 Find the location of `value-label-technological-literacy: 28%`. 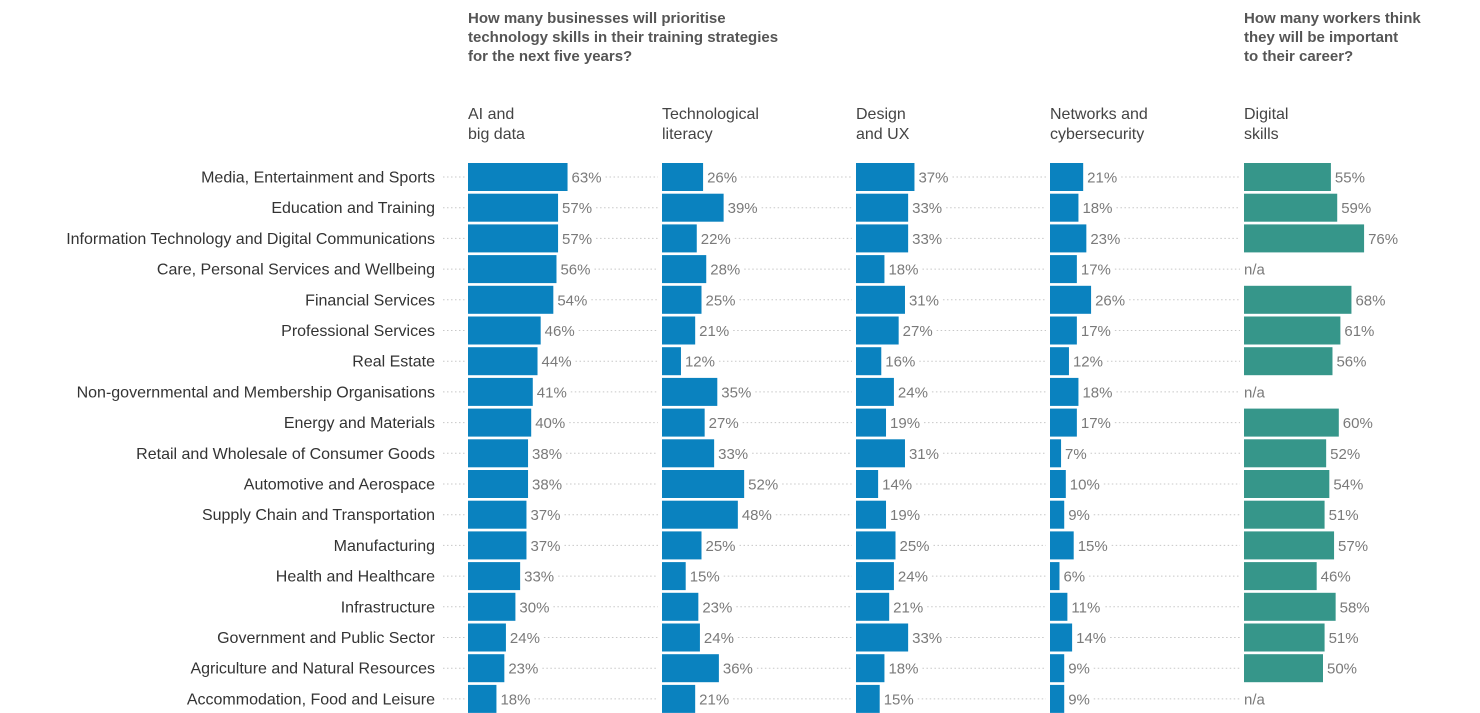

value-label-technological-literacy: 28% is located at coordinates (725, 270).